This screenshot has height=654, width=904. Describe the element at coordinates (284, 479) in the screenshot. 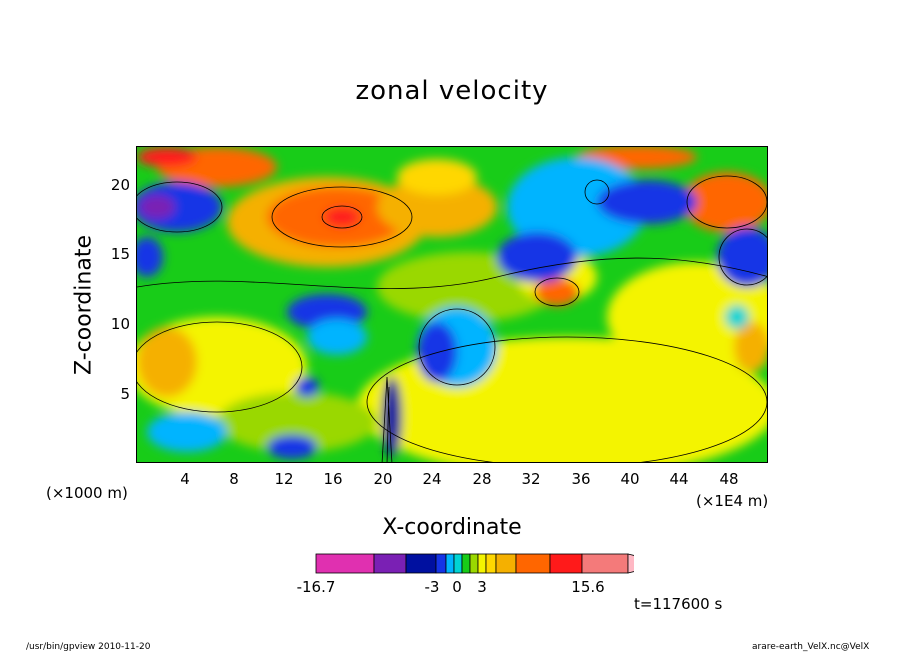

I see `x-tick-label: 12` at that location.